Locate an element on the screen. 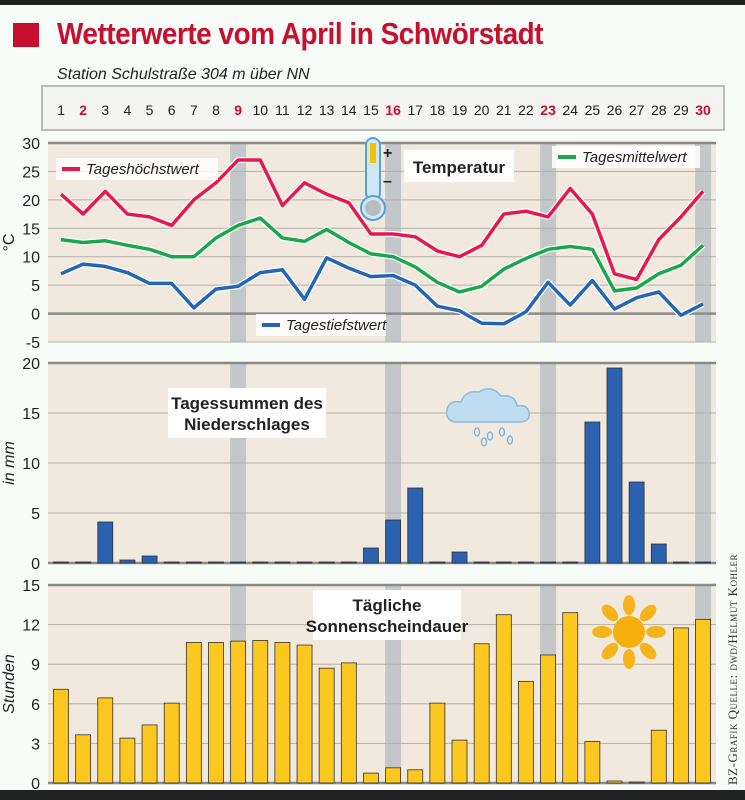  day-label: 17 is located at coordinates (415, 110).